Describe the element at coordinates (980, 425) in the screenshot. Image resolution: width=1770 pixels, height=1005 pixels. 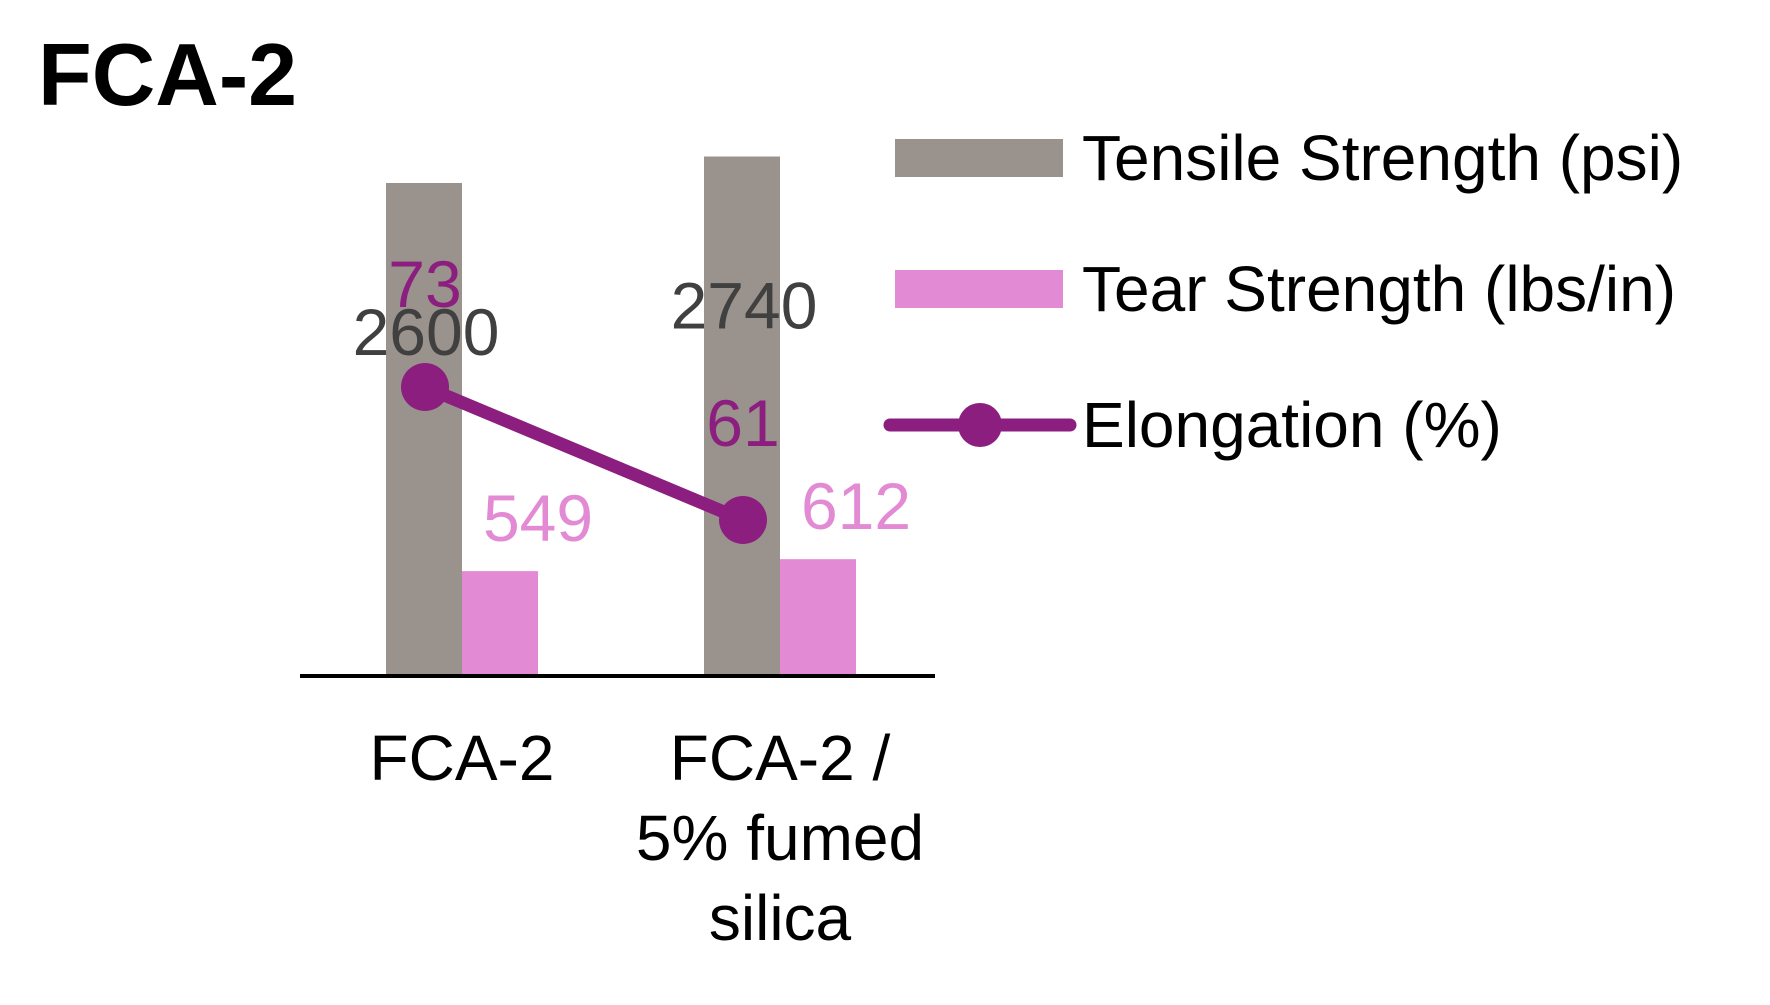
I see `legend-swatch-marker` at that location.